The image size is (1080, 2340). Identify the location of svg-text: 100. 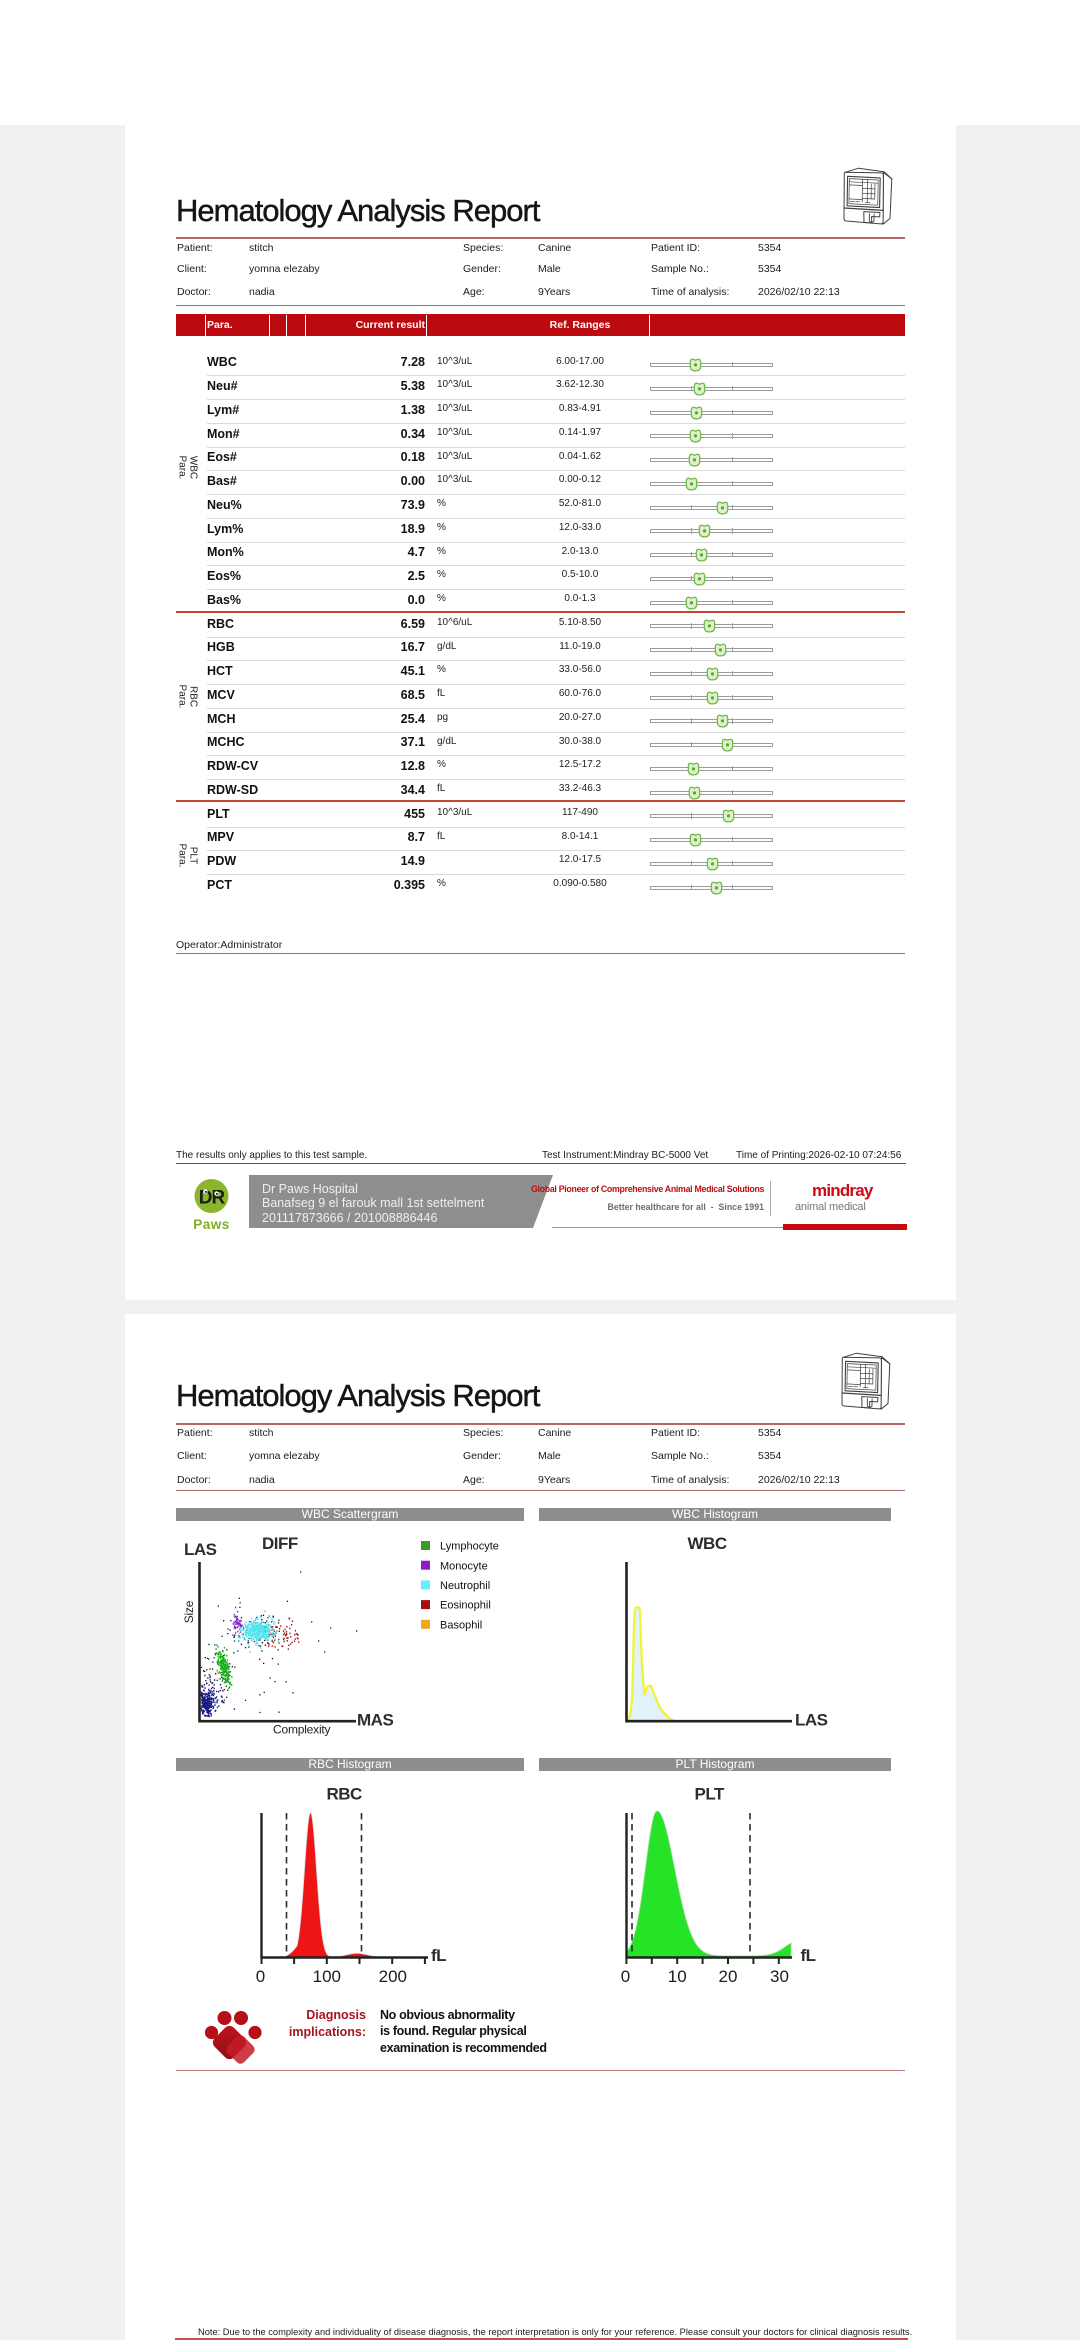
(327, 1976).